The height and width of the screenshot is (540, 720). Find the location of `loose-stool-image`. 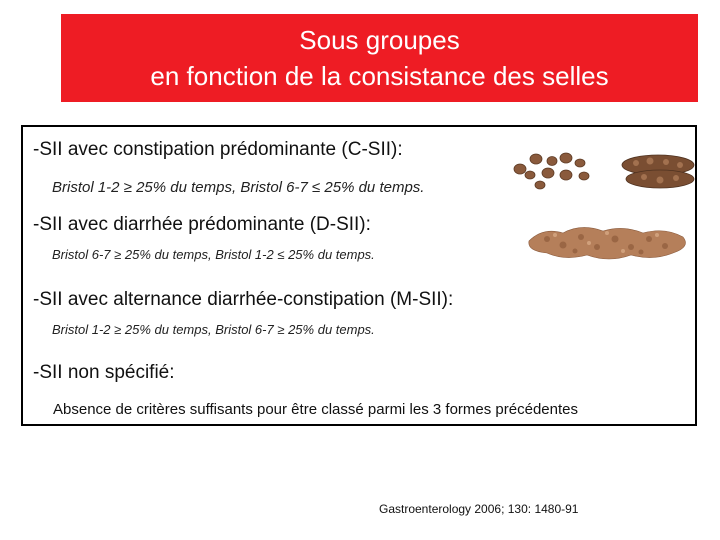

loose-stool-image is located at coordinates (607, 243).